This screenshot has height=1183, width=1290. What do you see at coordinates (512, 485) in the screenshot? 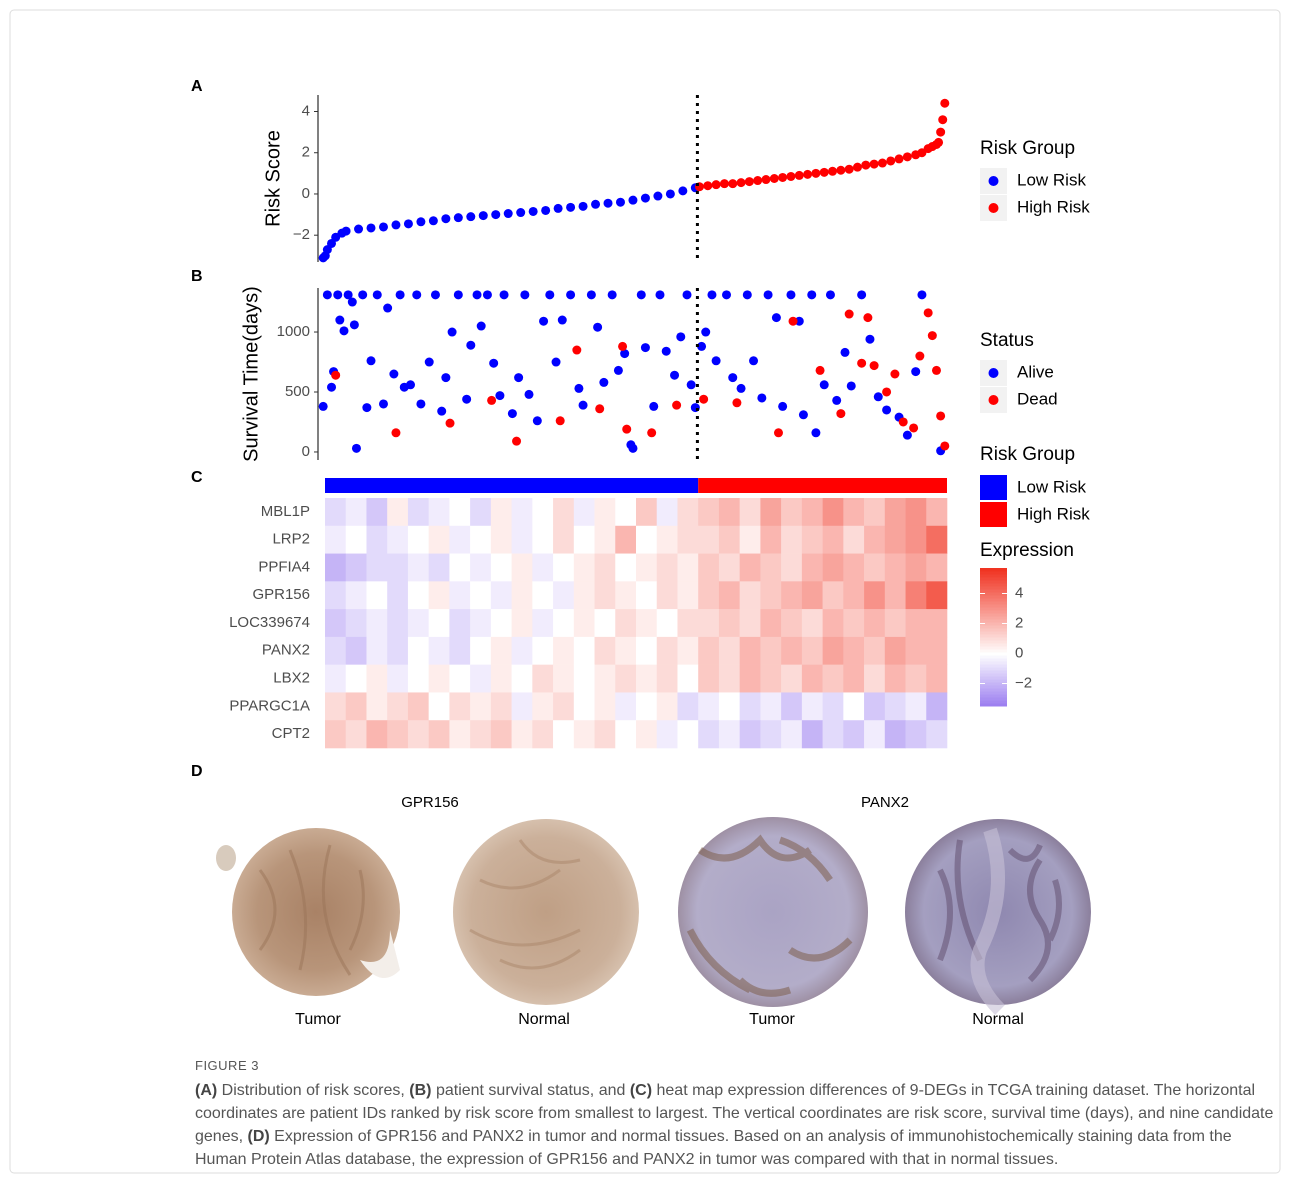
I see `group-bar` at bounding box center [512, 485].